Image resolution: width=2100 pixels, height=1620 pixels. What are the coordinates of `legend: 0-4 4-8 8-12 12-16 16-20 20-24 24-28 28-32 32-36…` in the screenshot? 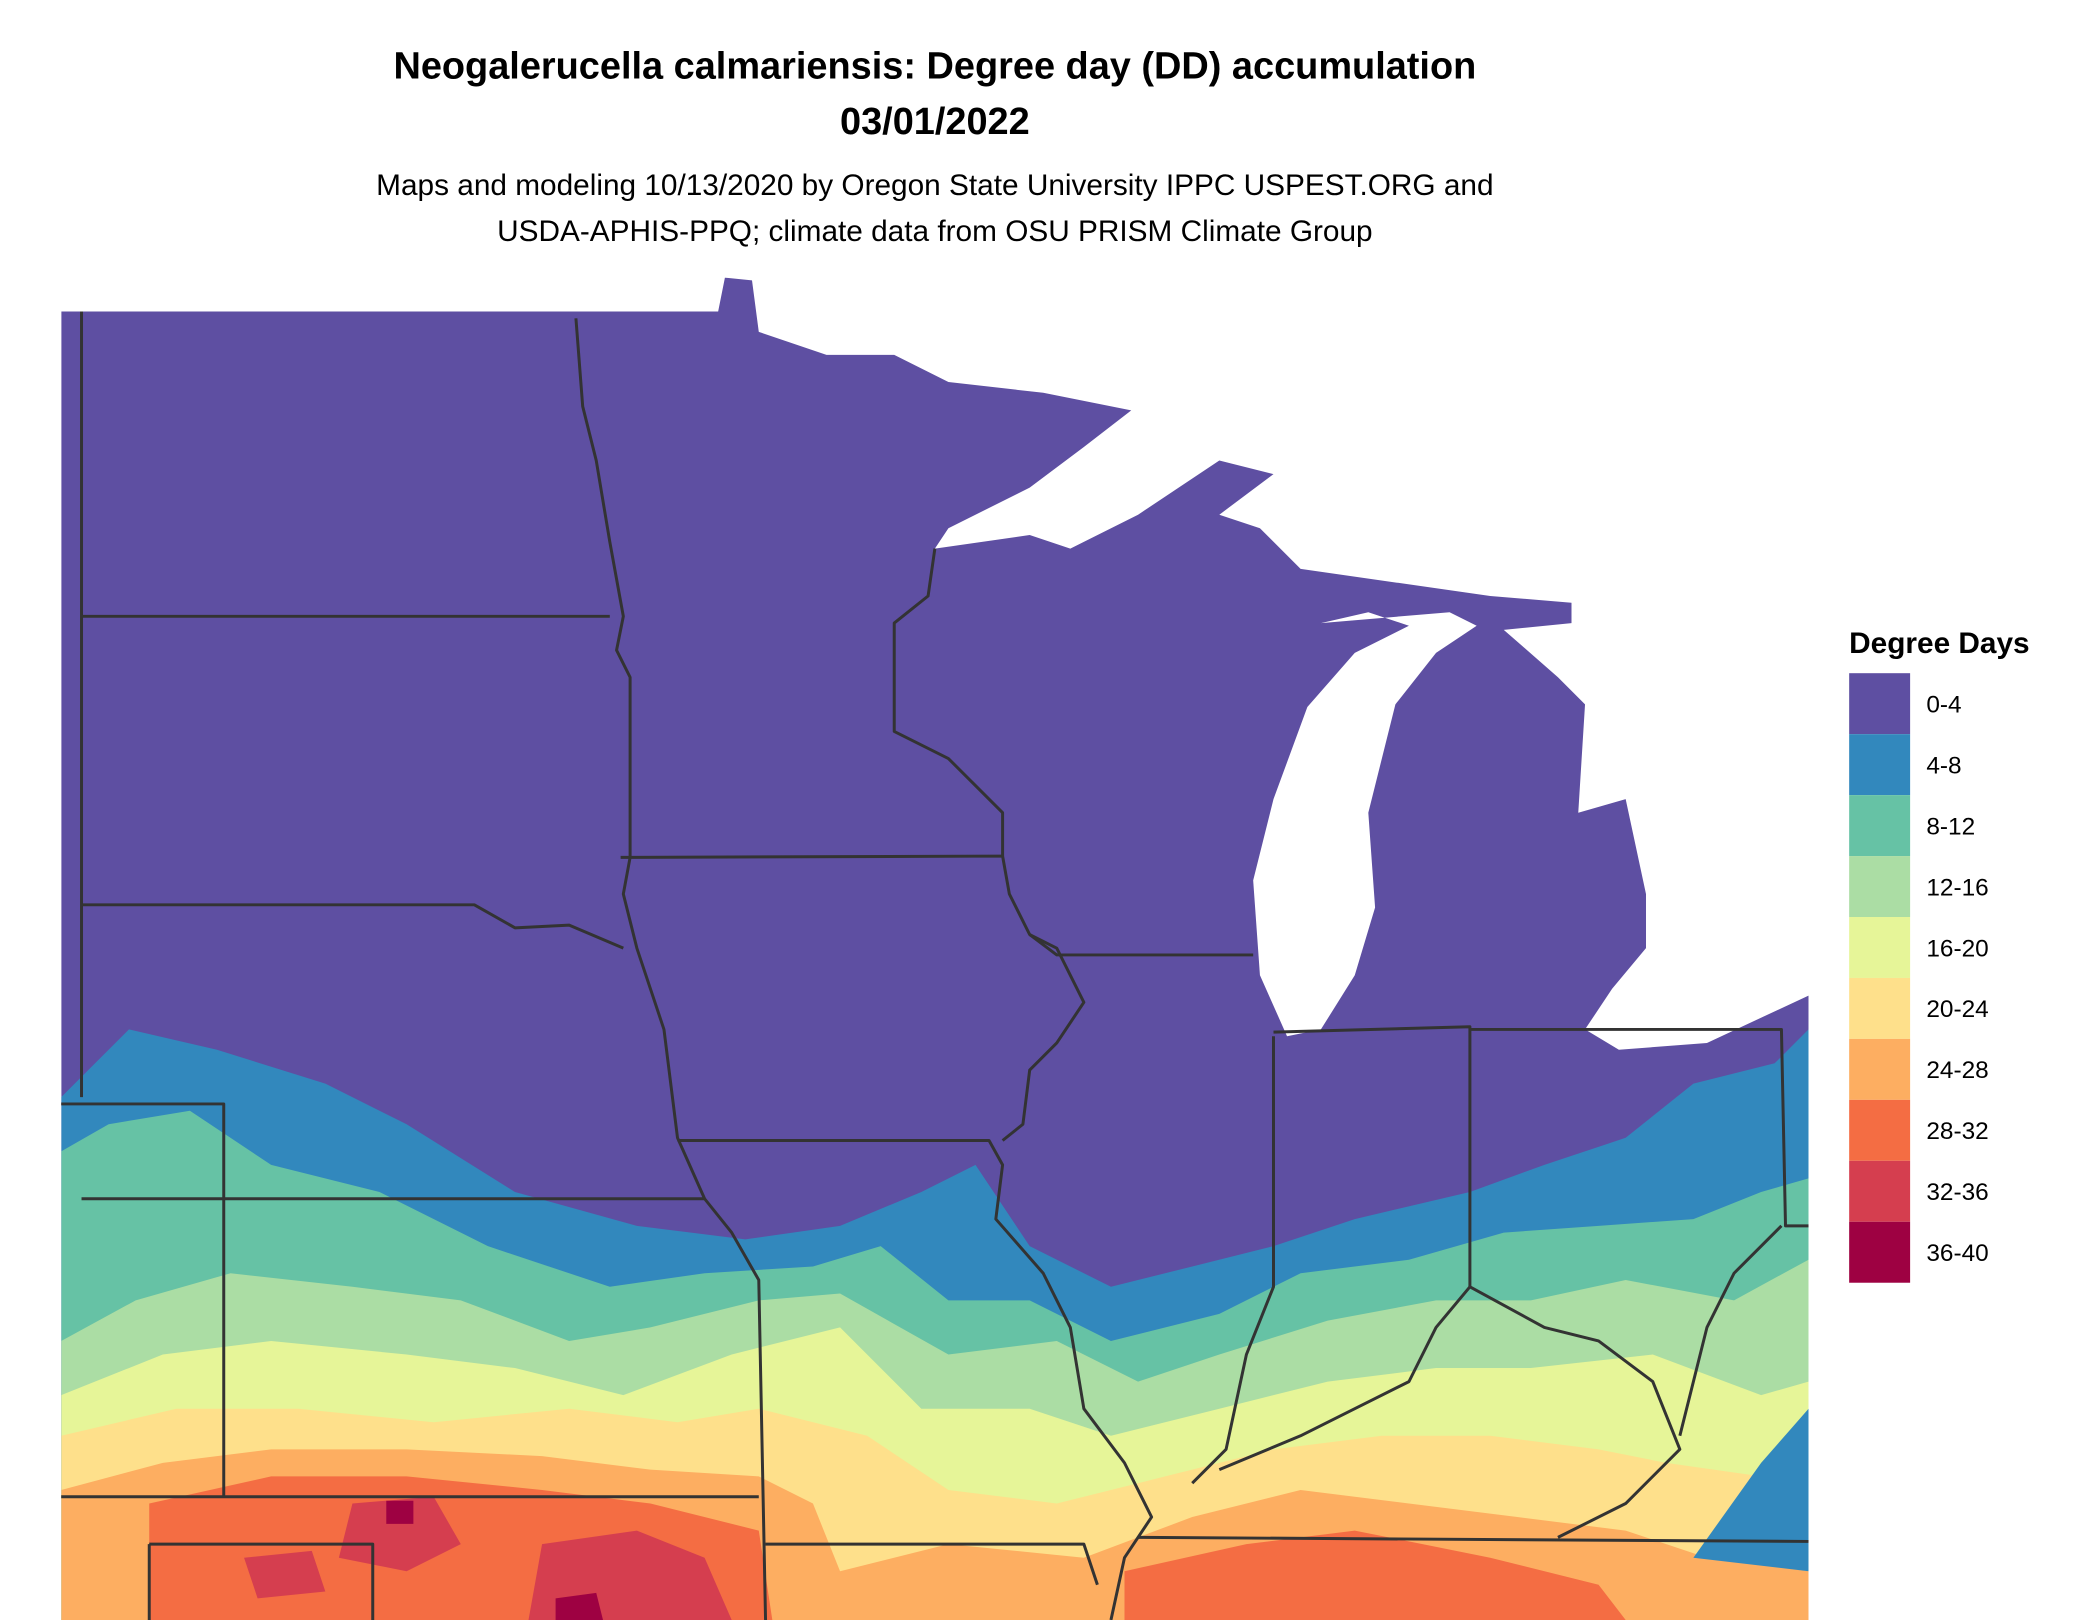 It's located at (1919, 978).